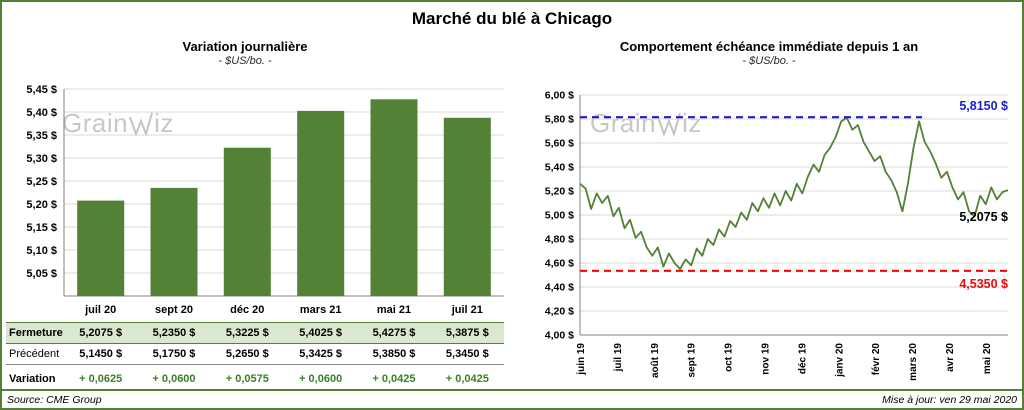 The image size is (1024, 410). I want to click on y-axis-label: 4,60 $, so click(559, 264).